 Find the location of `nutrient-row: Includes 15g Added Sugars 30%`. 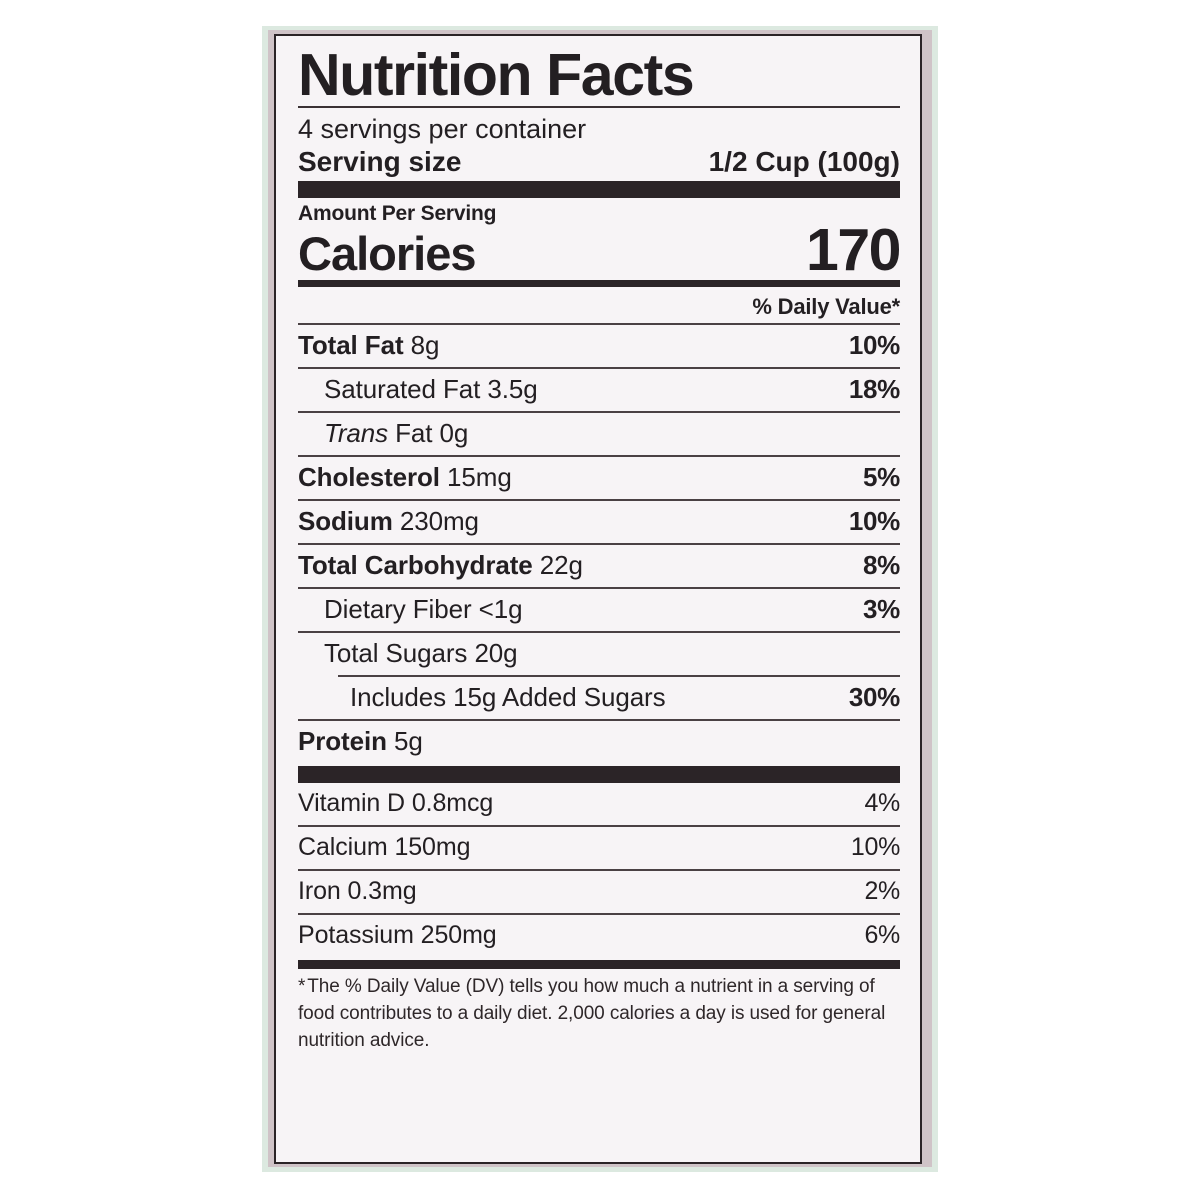

nutrient-row: Includes 15g Added Sugars 30% is located at coordinates (599, 698).